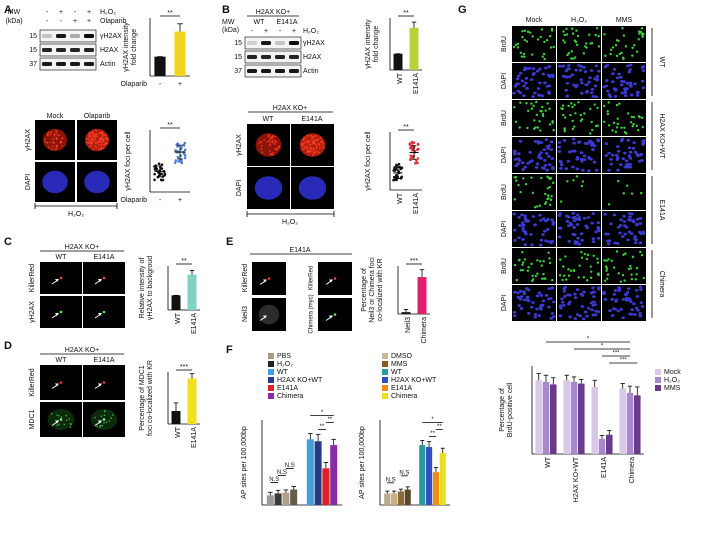 Image resolution: width=708 pixels, height=539 pixels. What do you see at coordinates (57, 422) in the screenshot?
I see `arrow-head` at bounding box center [57, 422].